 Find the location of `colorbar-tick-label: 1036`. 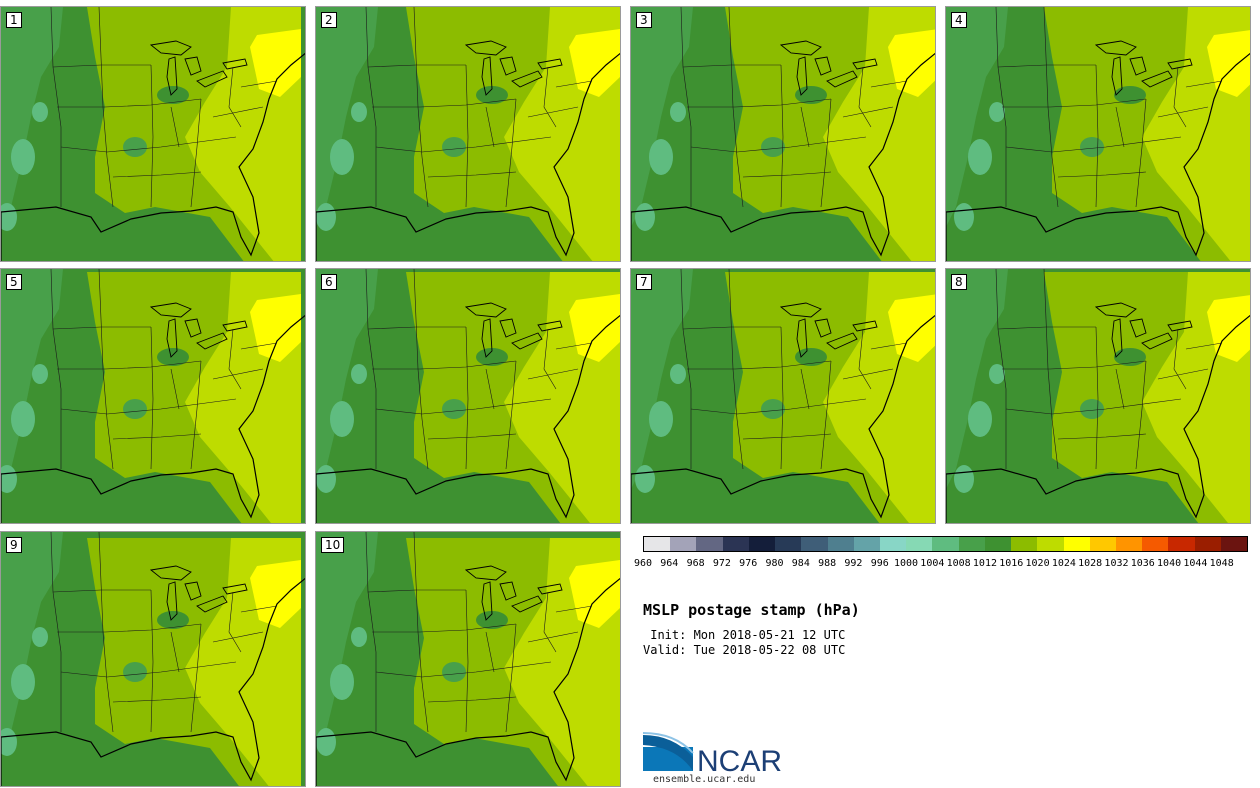

colorbar-tick-label: 1036 is located at coordinates (1142, 563).